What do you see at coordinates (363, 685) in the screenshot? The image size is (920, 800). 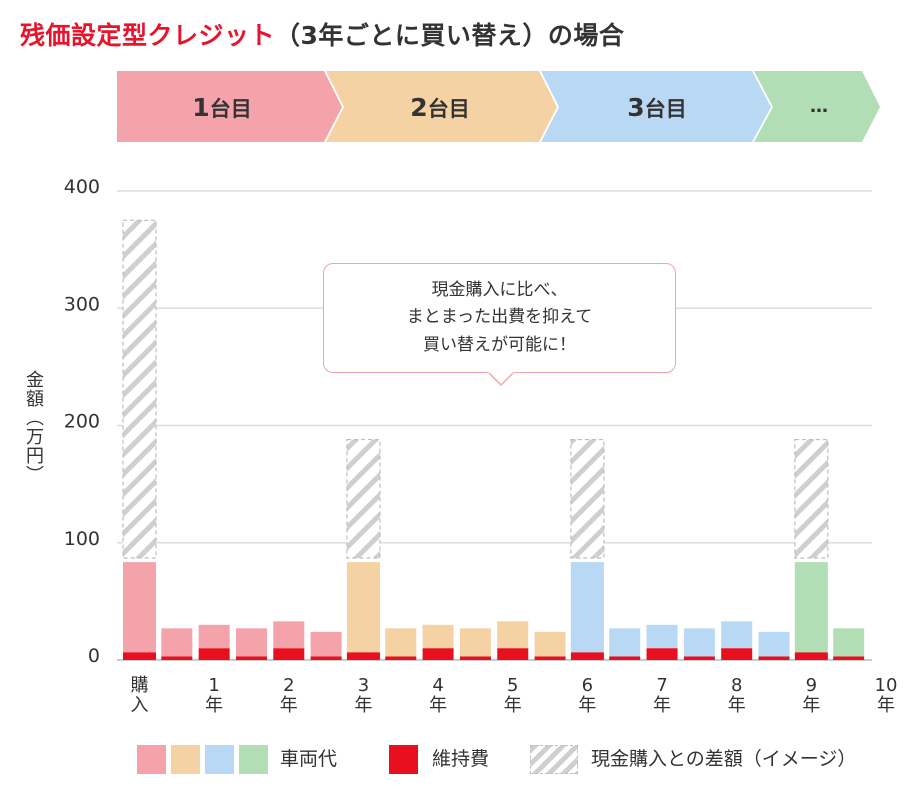 I see `x-tick-label-line: 3` at bounding box center [363, 685].